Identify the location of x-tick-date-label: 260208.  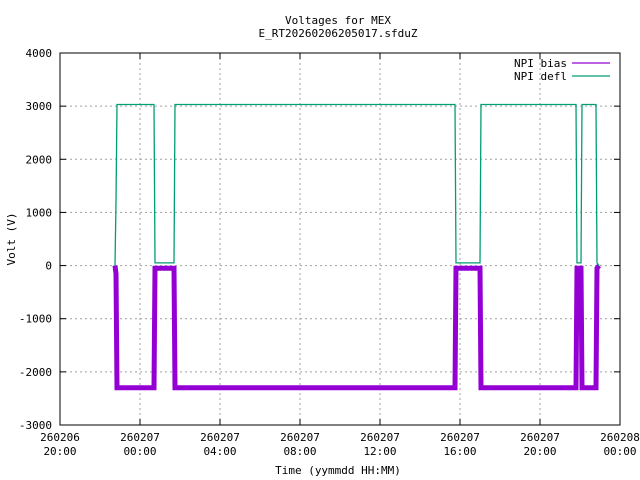
(620, 437).